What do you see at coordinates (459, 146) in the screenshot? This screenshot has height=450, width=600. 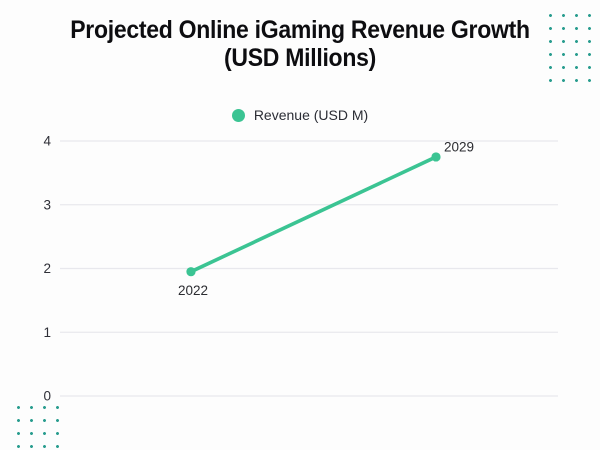 I see `point-label-2029: 2029` at bounding box center [459, 146].